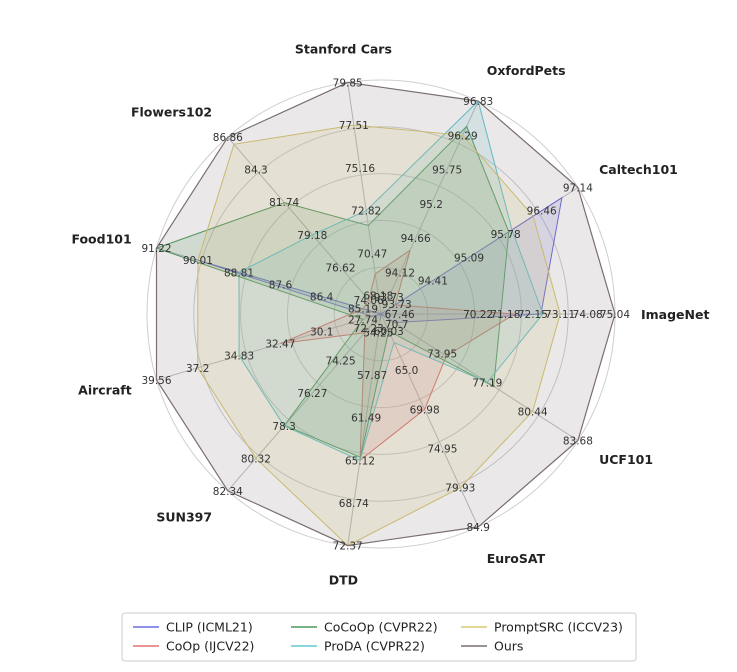 The height and width of the screenshot is (672, 737). I want to click on legend-box, so click(379, 637).